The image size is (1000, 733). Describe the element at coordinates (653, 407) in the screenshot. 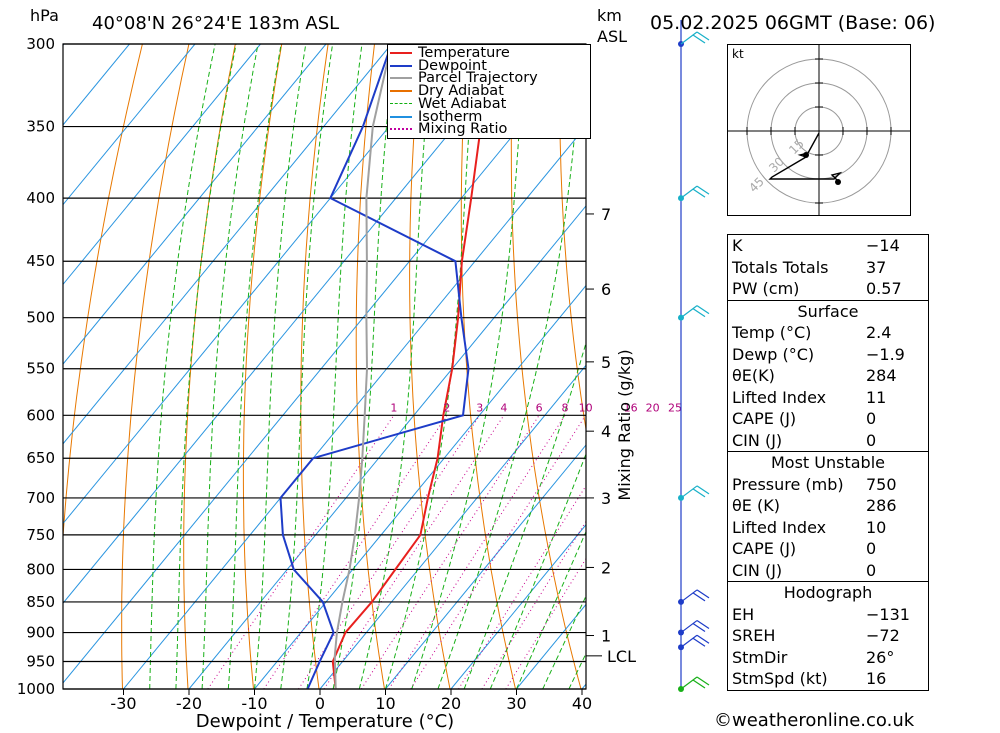

I see `mixing-ratio-label: 20` at that location.